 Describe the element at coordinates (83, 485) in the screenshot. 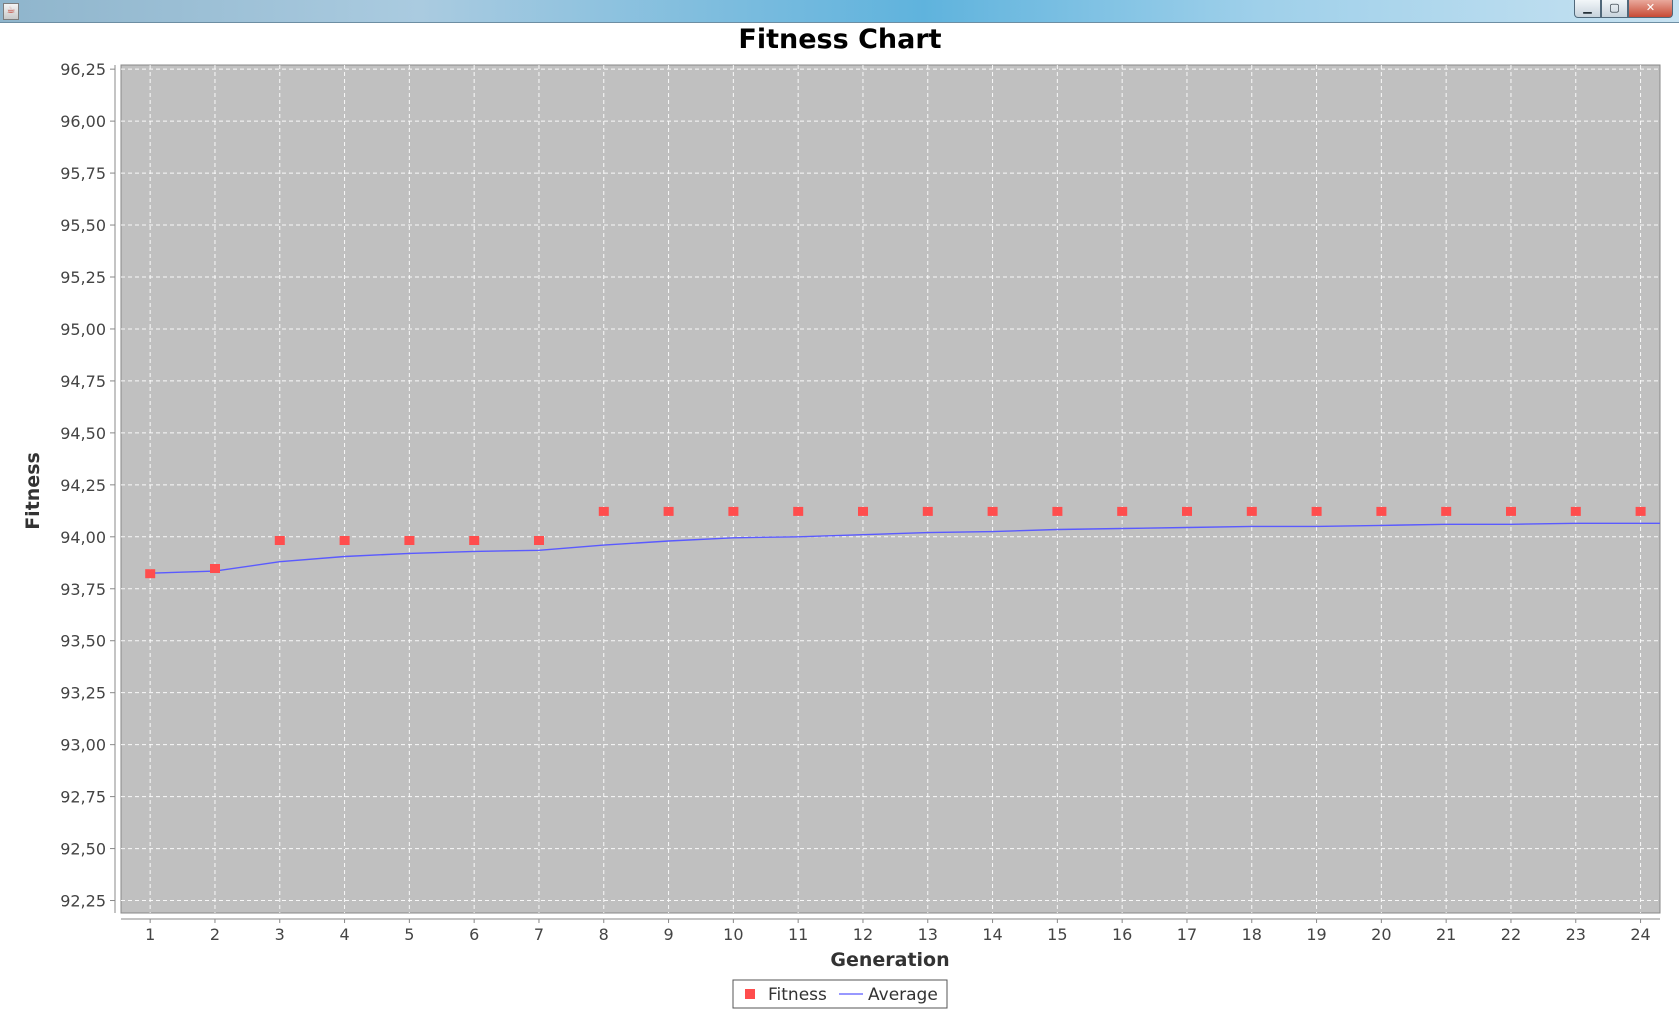

I see `y-tick-label: 94,25` at that location.